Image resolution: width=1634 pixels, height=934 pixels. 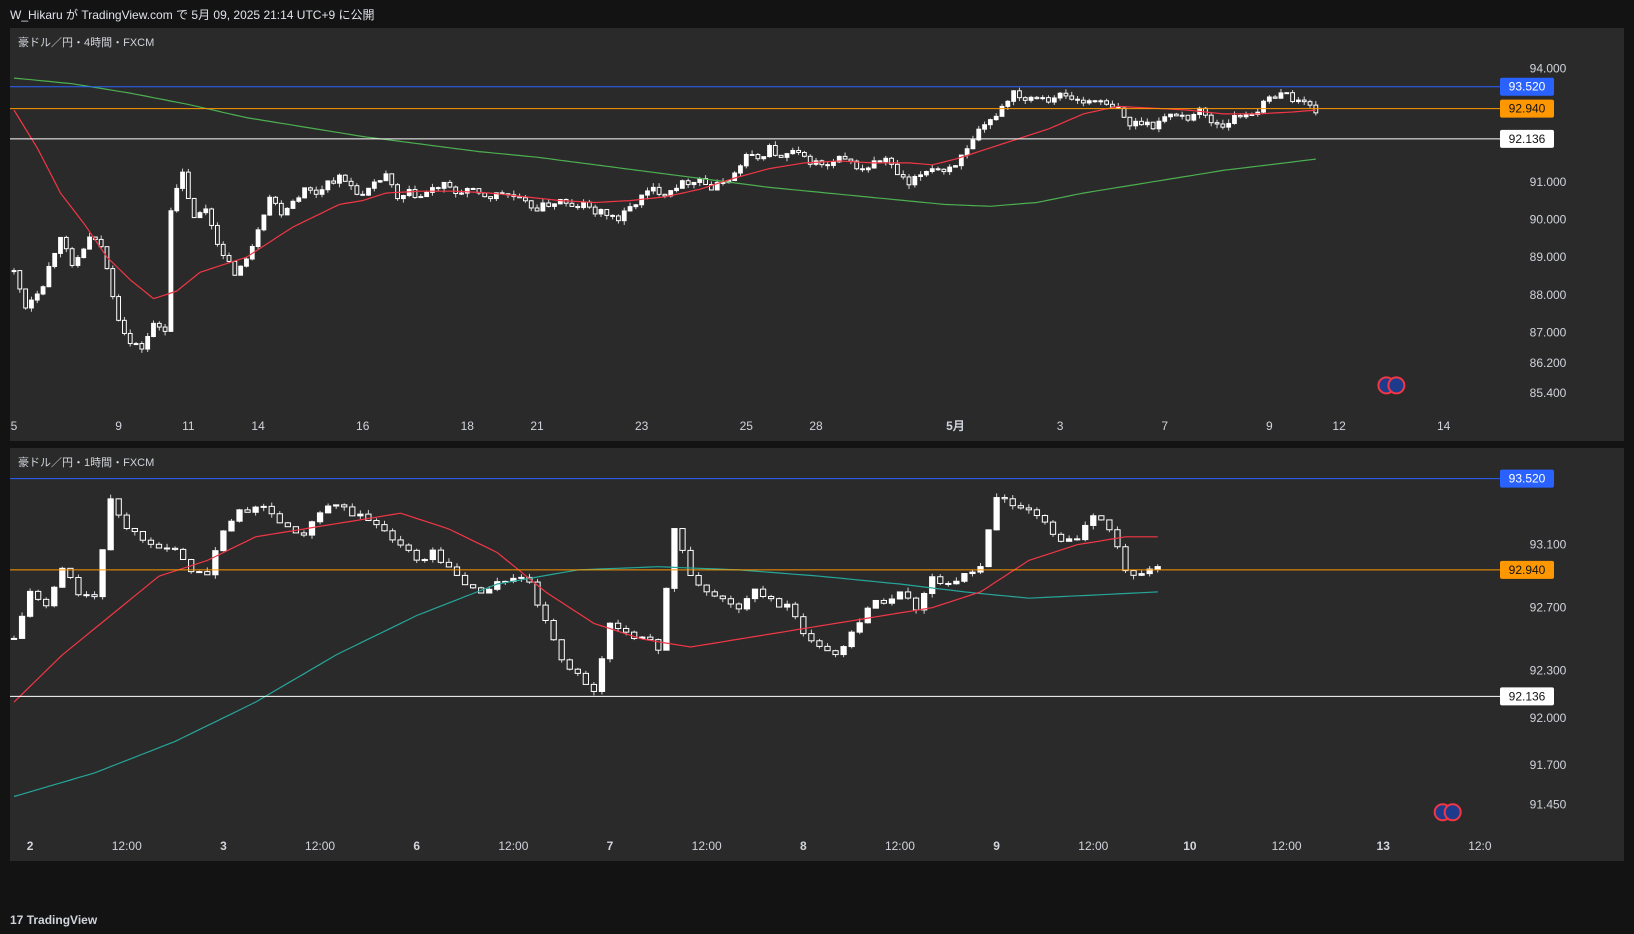 I want to click on y-tick-label: 92.700, so click(x=1548, y=608).